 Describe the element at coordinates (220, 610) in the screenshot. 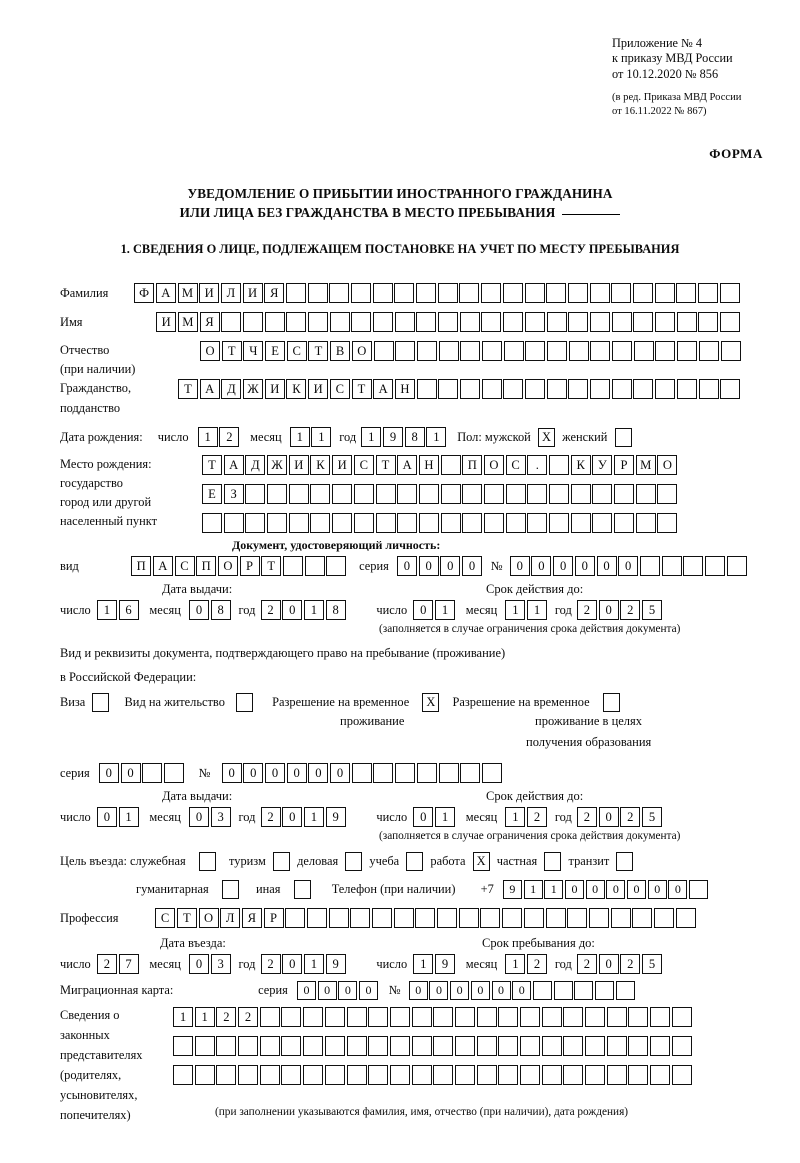

I see `form-cell: 8` at that location.